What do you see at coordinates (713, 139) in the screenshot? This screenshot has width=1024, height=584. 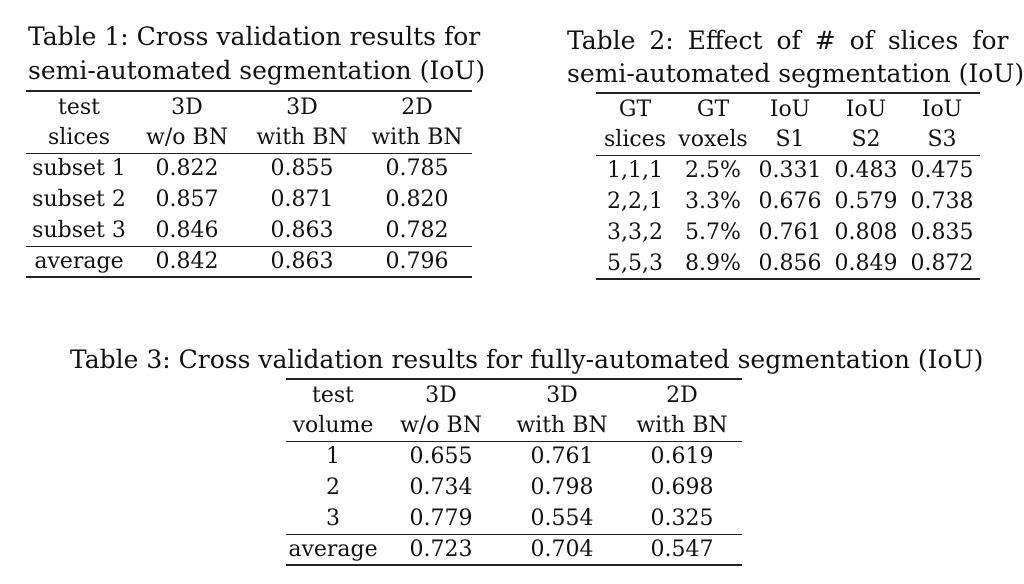 I see `table2-header-cell: voxels` at bounding box center [713, 139].